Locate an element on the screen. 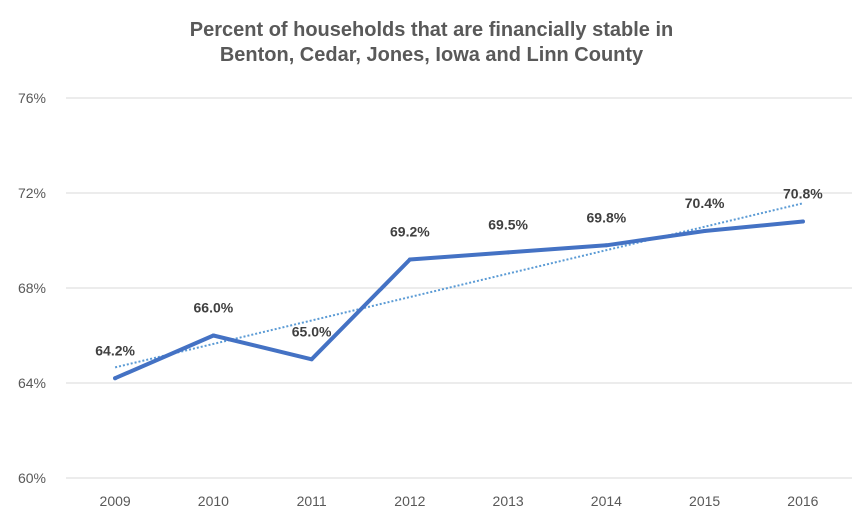 The width and height of the screenshot is (863, 525). y-tick-label: 72% is located at coordinates (32, 193).